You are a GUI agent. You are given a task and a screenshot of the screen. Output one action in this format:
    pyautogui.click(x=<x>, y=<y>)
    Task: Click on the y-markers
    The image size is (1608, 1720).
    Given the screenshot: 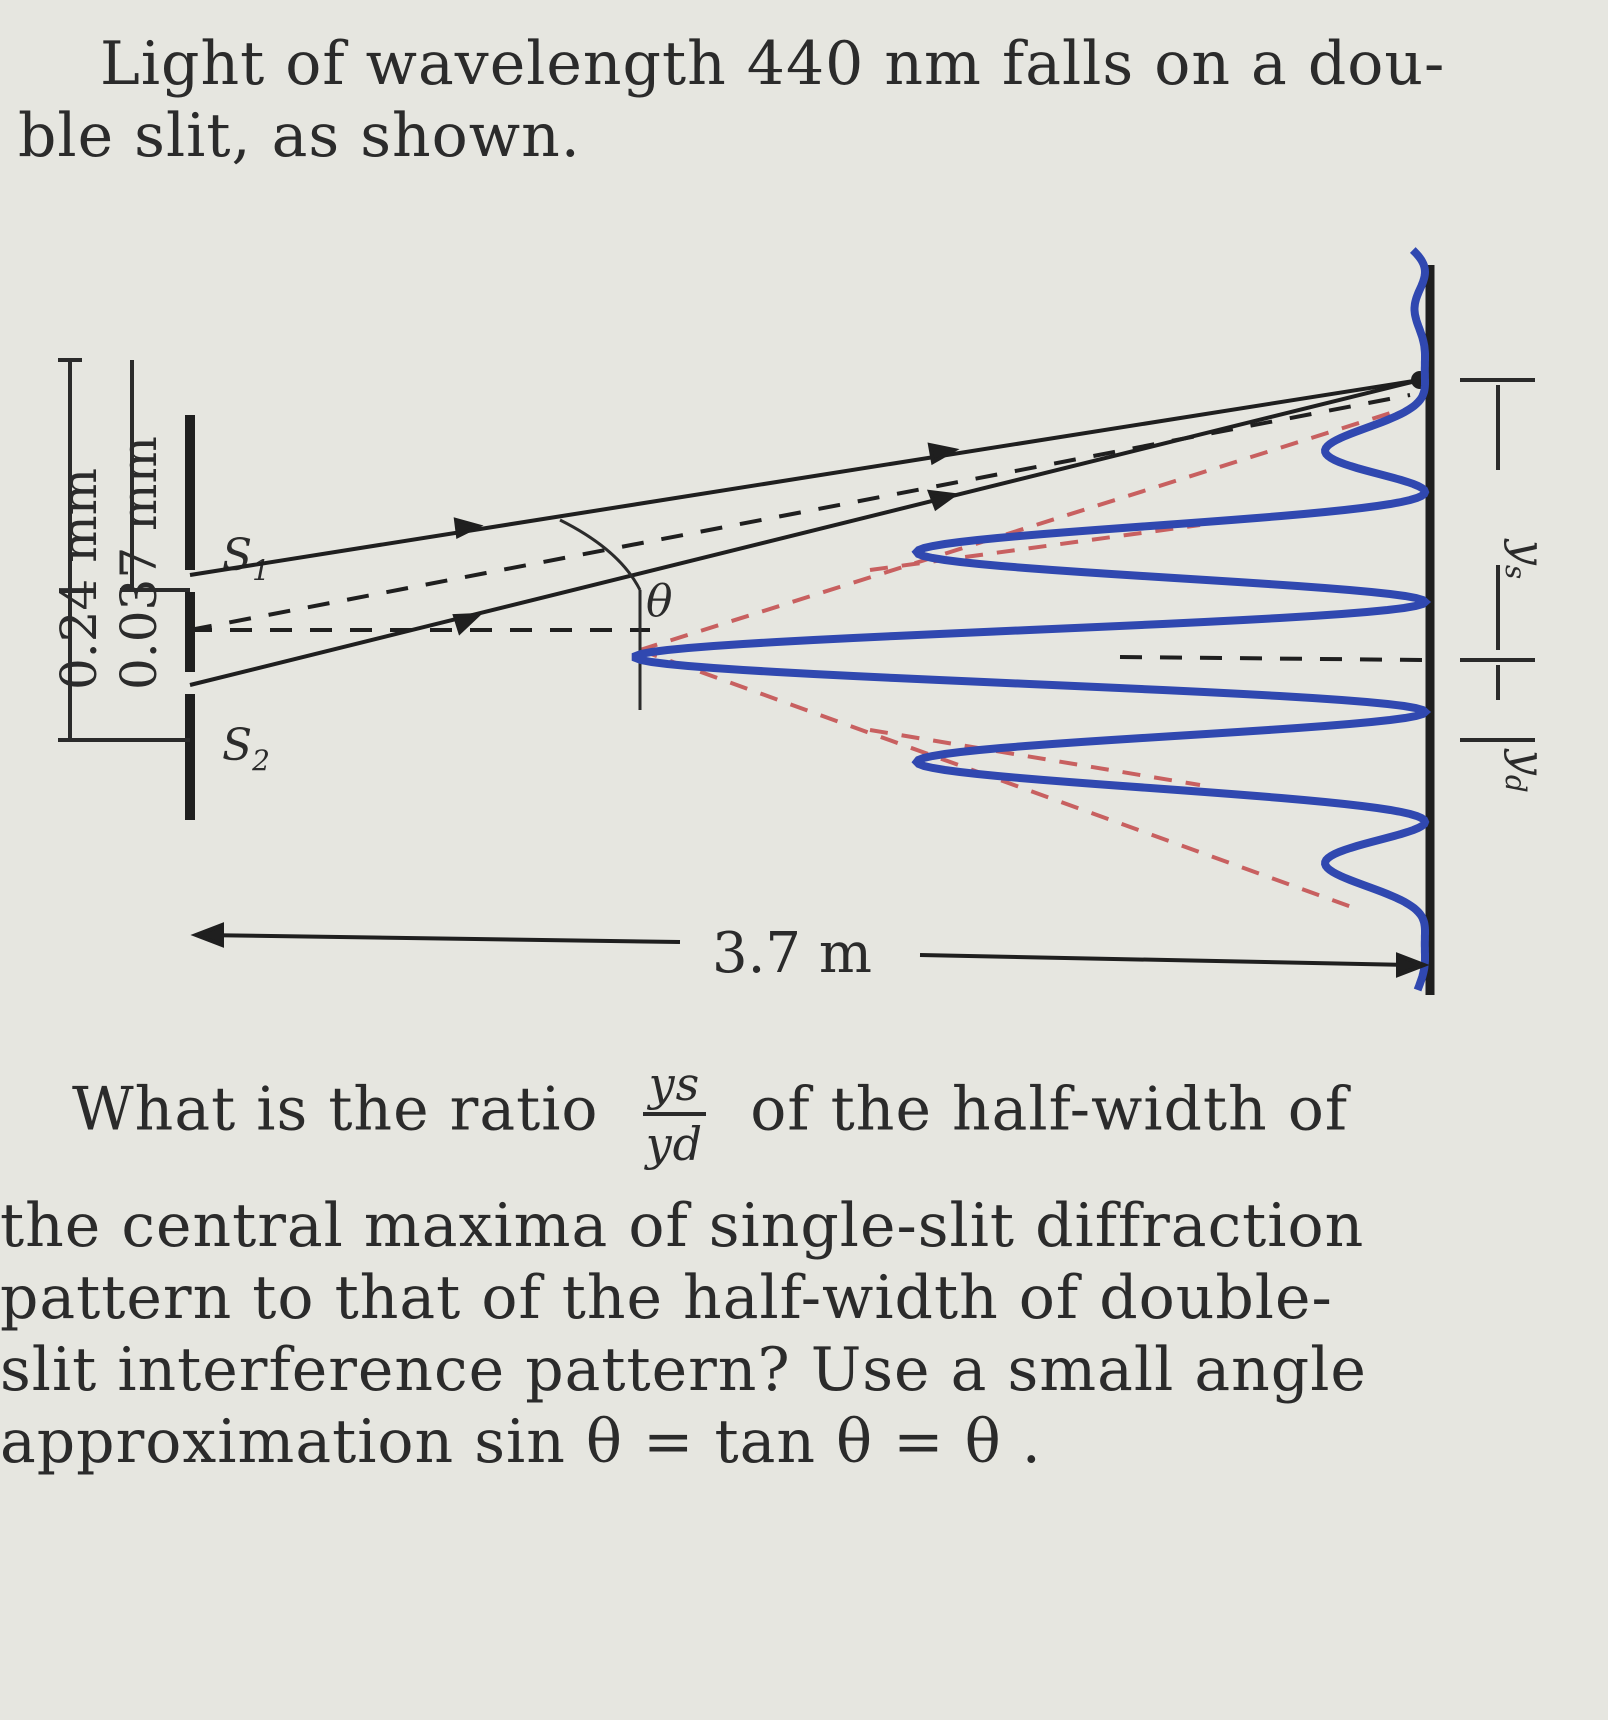 What is the action you would take?
    pyautogui.click(x=1497, y=560)
    